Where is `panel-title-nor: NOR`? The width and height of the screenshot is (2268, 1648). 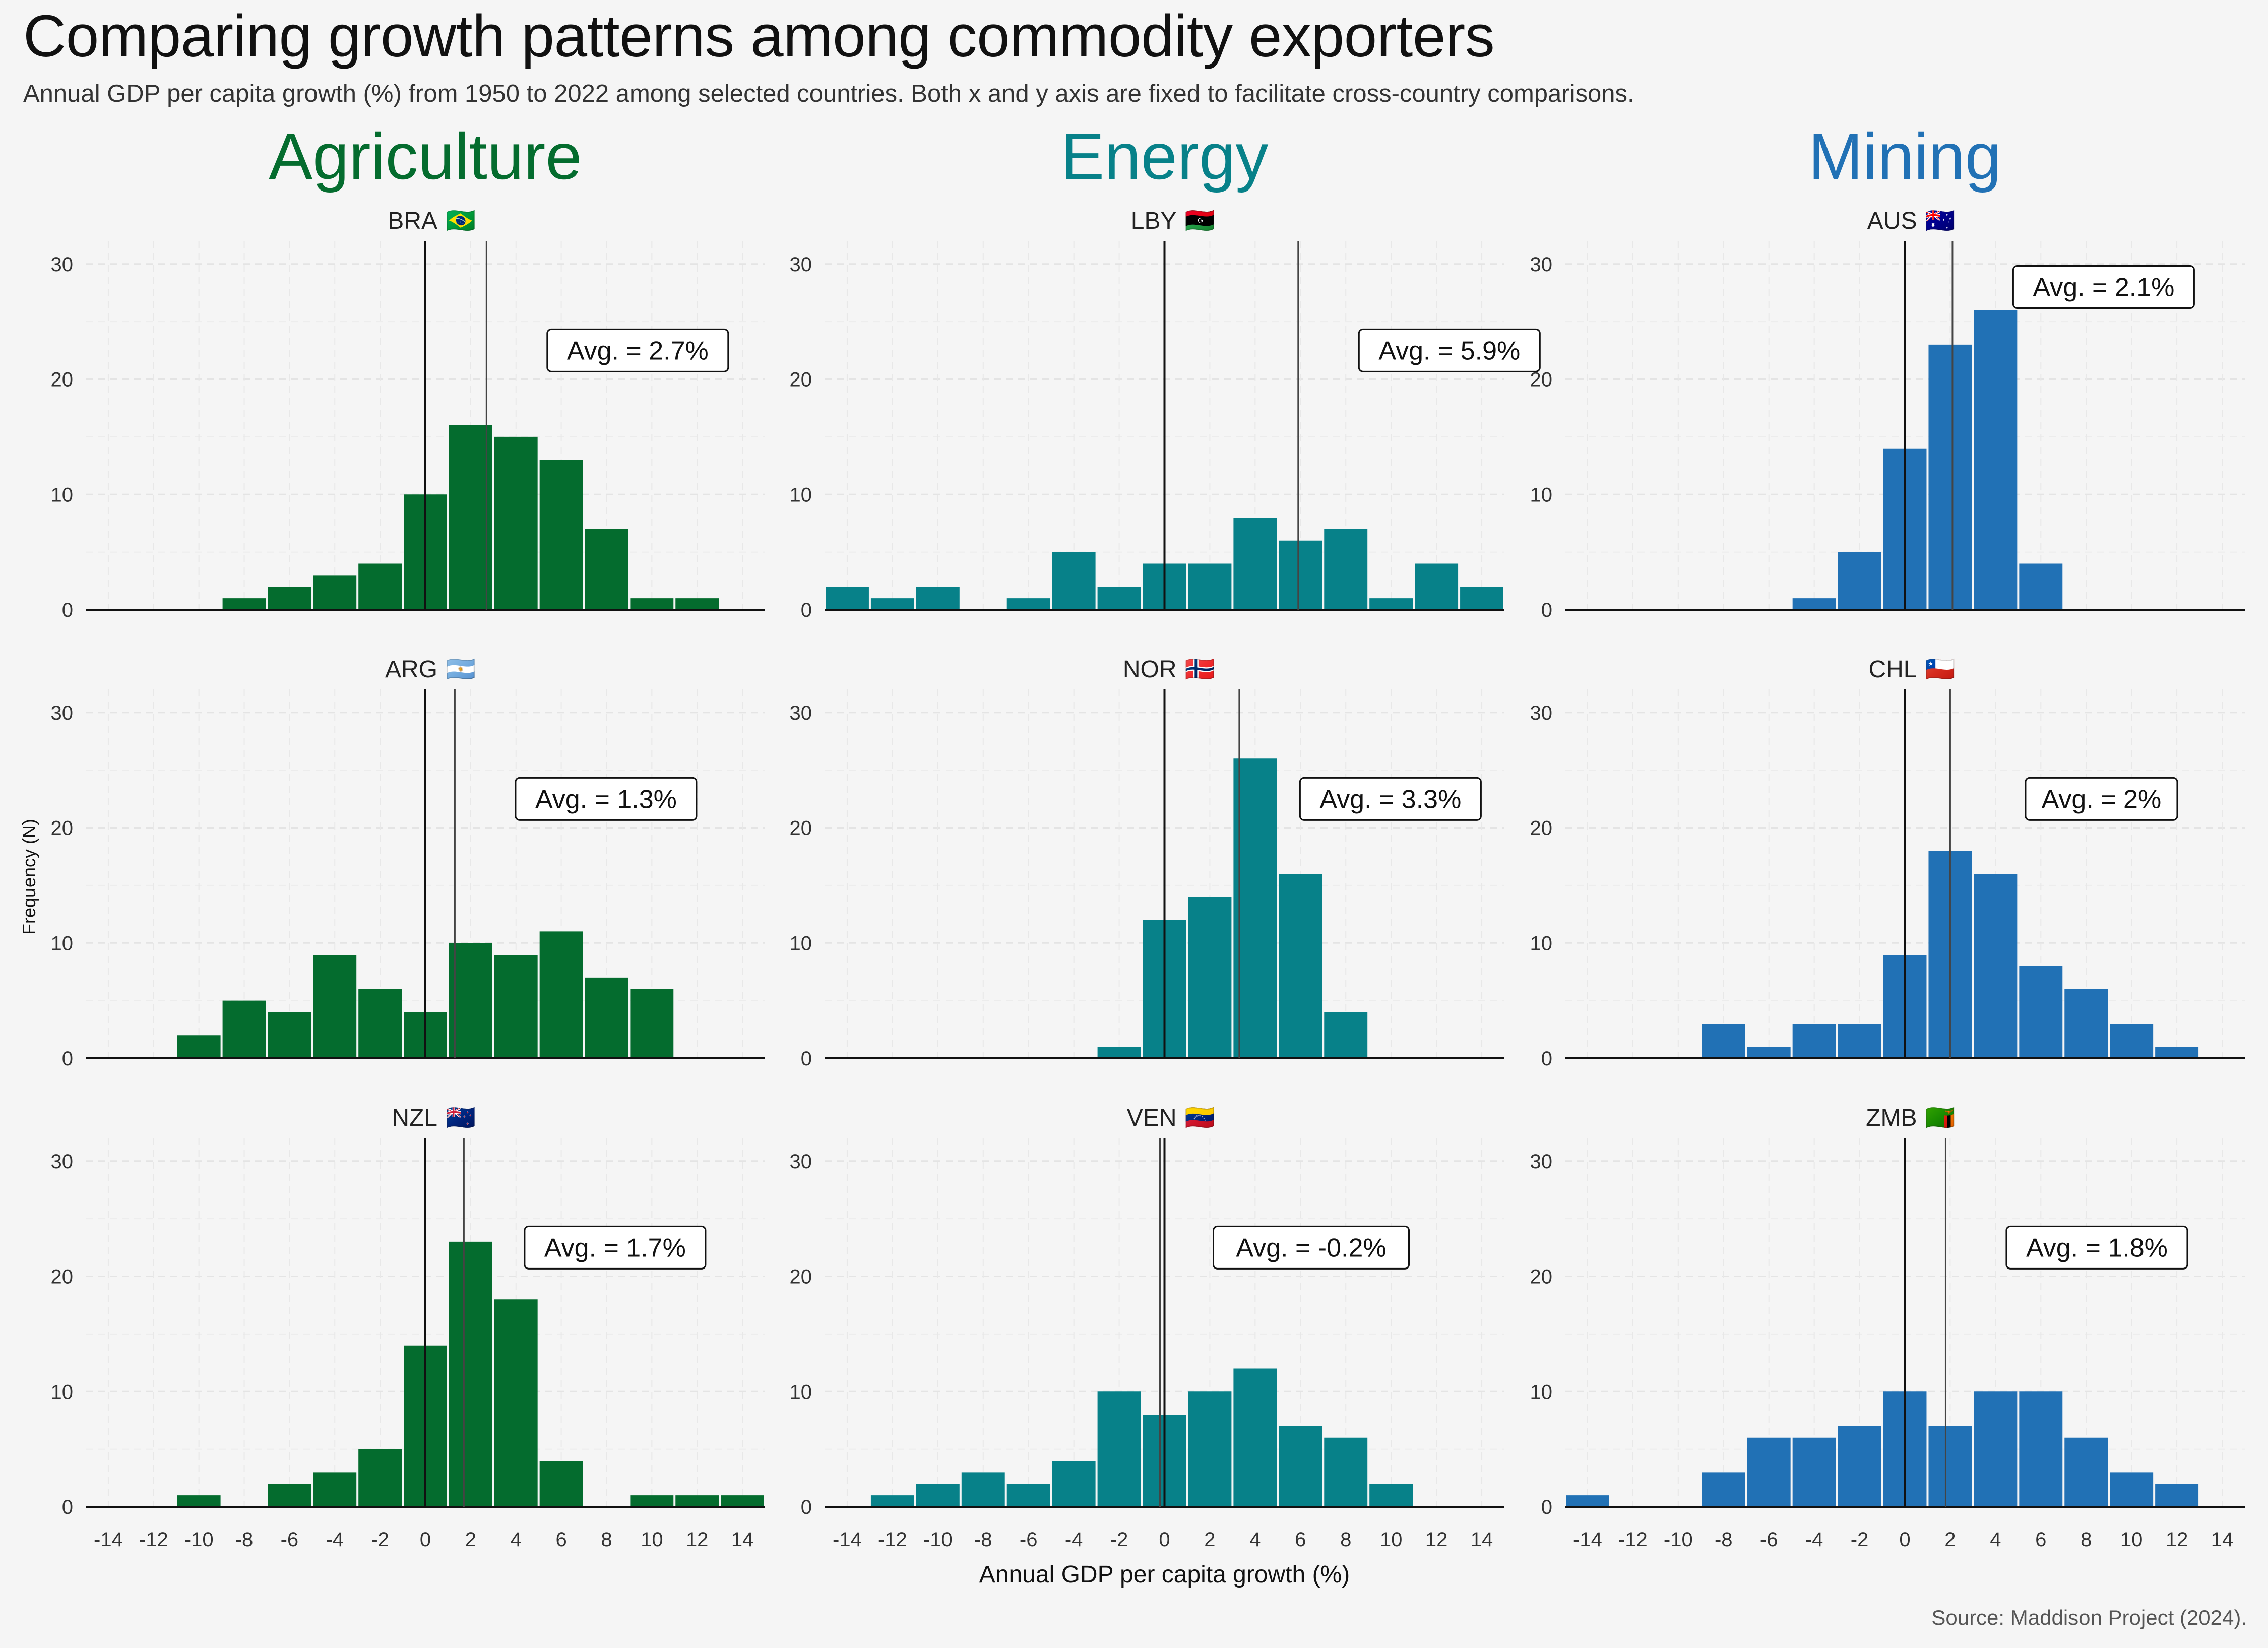
panel-title-nor: NOR is located at coordinates (1150, 669).